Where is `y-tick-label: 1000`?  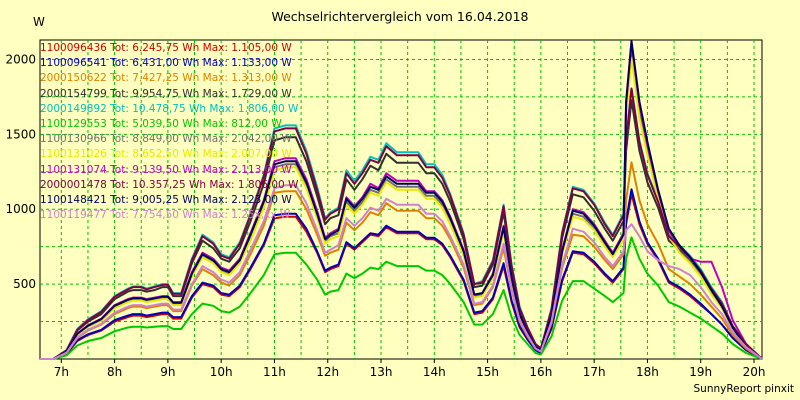
y-tick-label: 1000 is located at coordinates (20, 209).